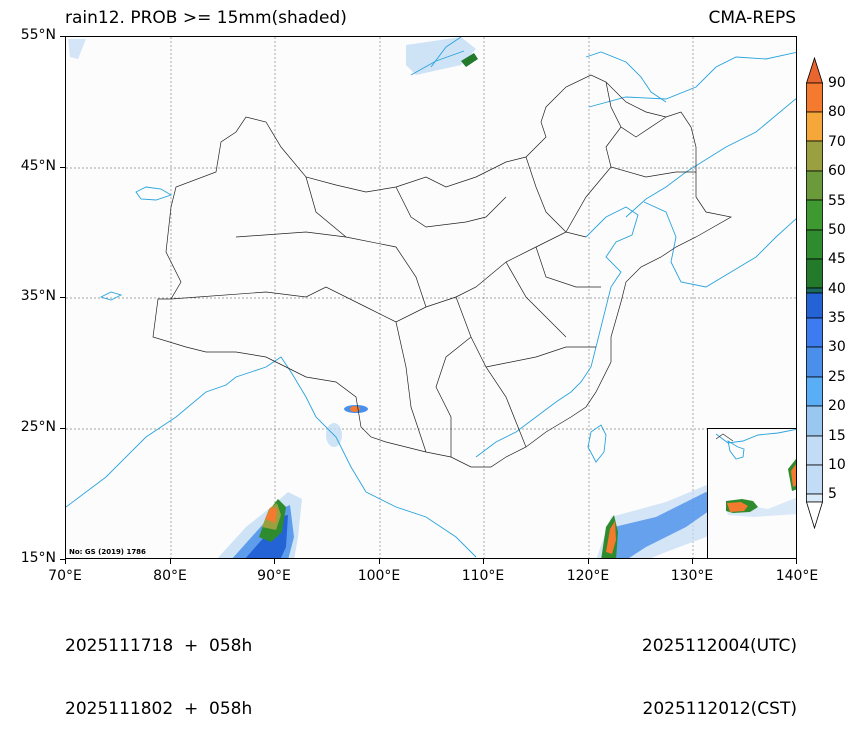  I want to click on y-tick-label: 25°N, so click(38, 427).